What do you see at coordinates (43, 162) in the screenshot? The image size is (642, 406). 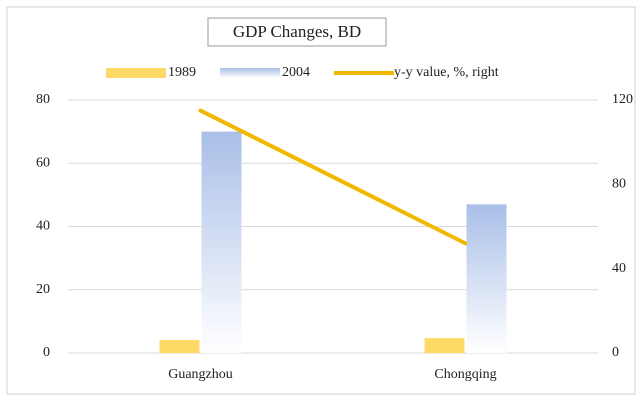 I see `y-tick-label: 60` at bounding box center [43, 162].